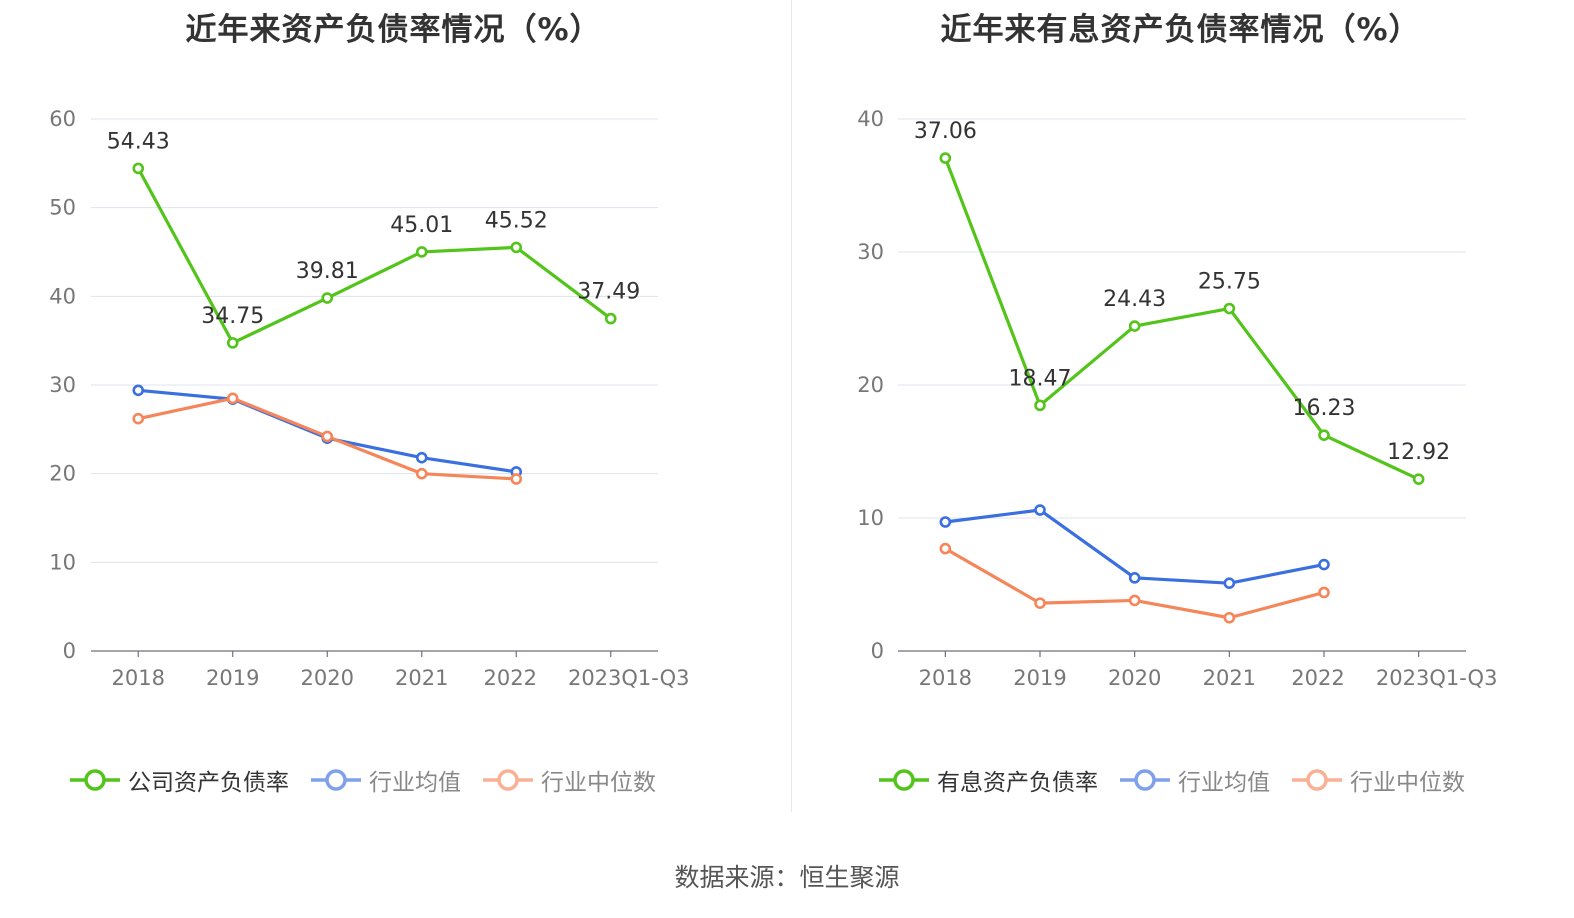 The height and width of the screenshot is (918, 1574). I want to click on data-label: 45.52, so click(516, 220).